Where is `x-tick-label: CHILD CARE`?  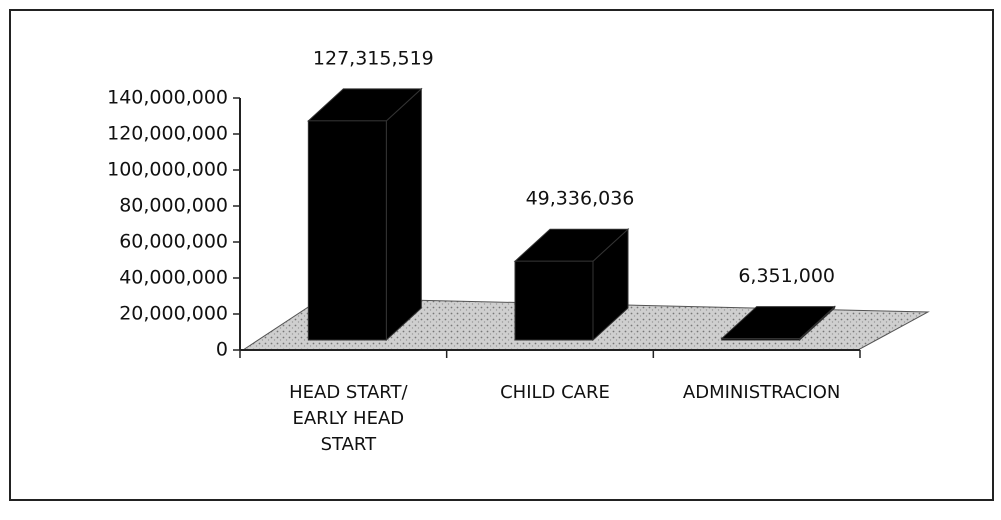
x-tick-label: CHILD CARE is located at coordinates (555, 392).